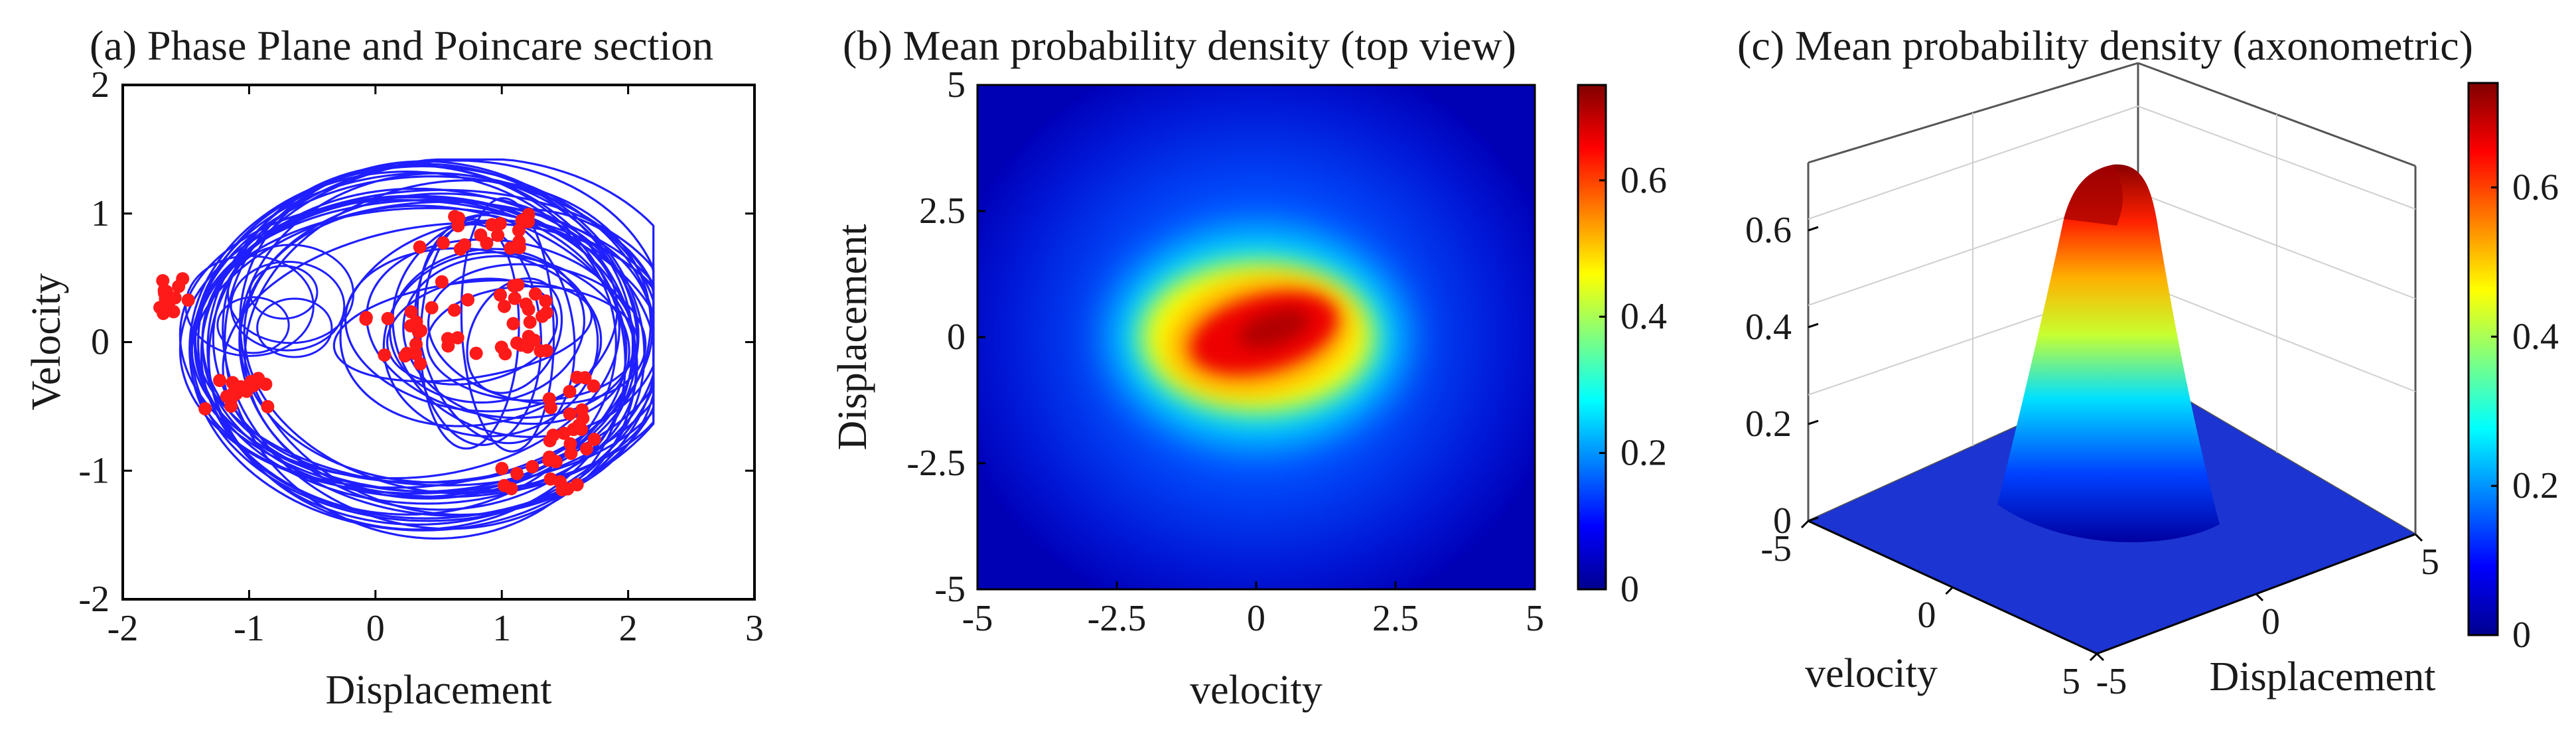  I want to click on y-tick-label: -2, so click(93, 599).